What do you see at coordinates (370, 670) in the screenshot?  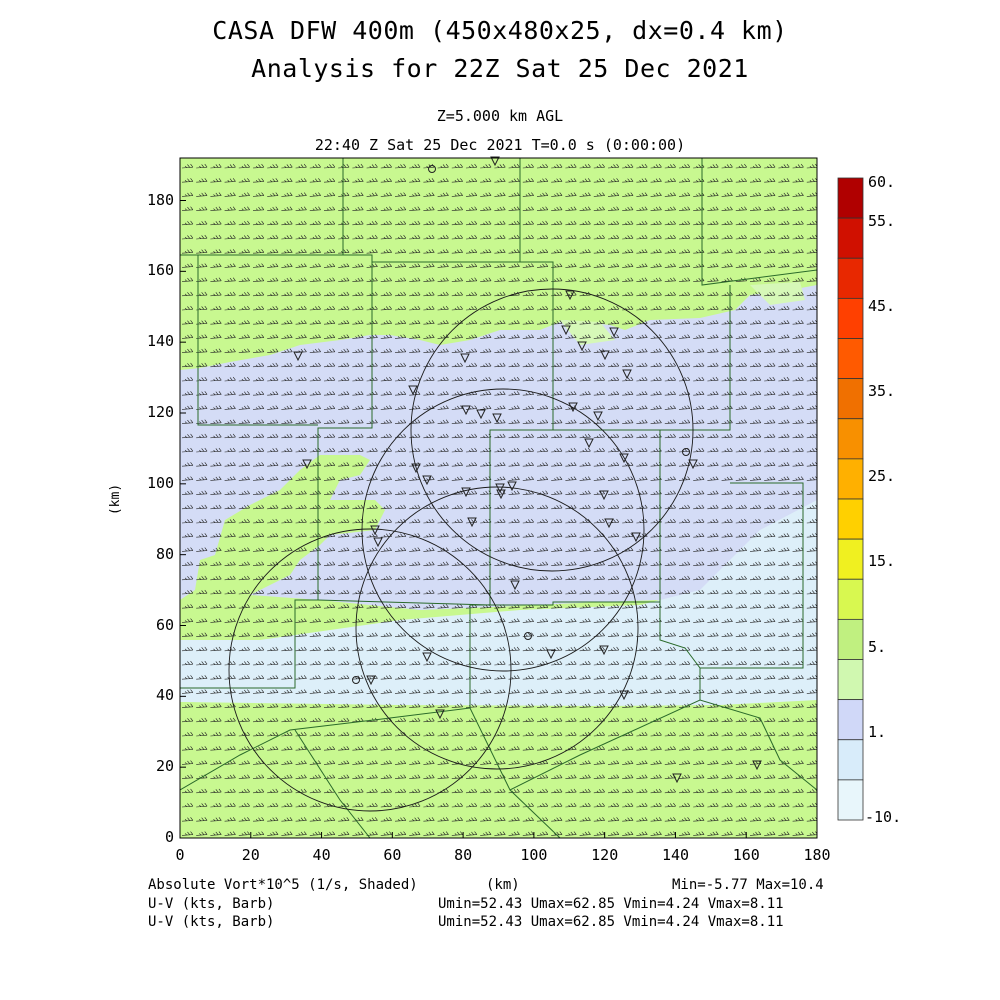 I see `radar-ring-southwest` at bounding box center [370, 670].